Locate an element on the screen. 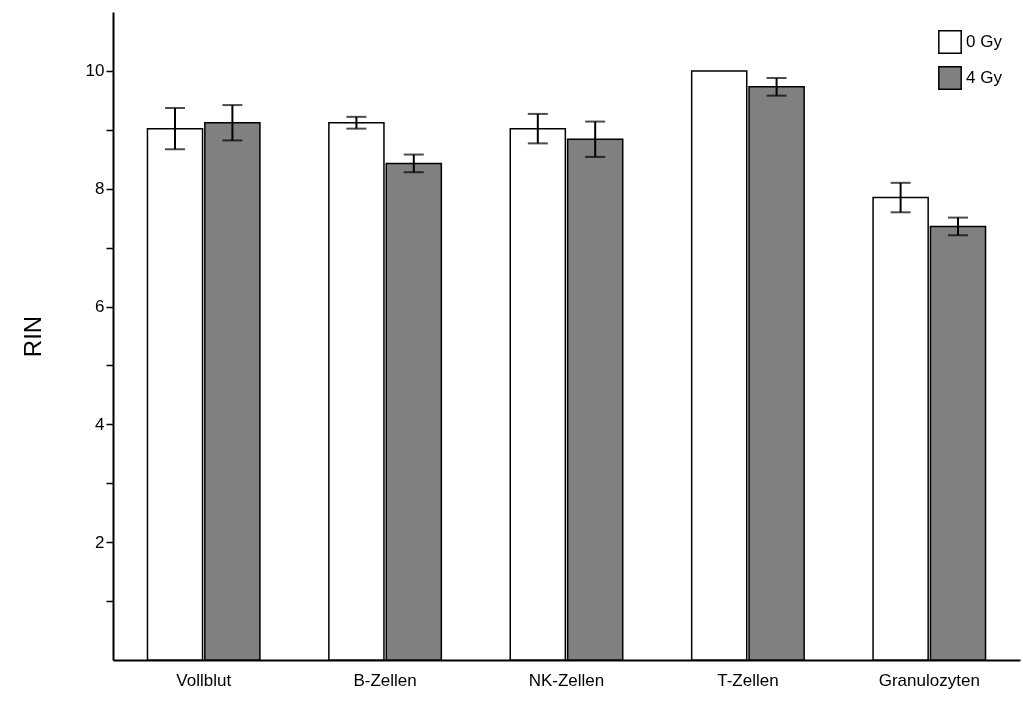  legend-label: 0 Gy is located at coordinates (984, 41).